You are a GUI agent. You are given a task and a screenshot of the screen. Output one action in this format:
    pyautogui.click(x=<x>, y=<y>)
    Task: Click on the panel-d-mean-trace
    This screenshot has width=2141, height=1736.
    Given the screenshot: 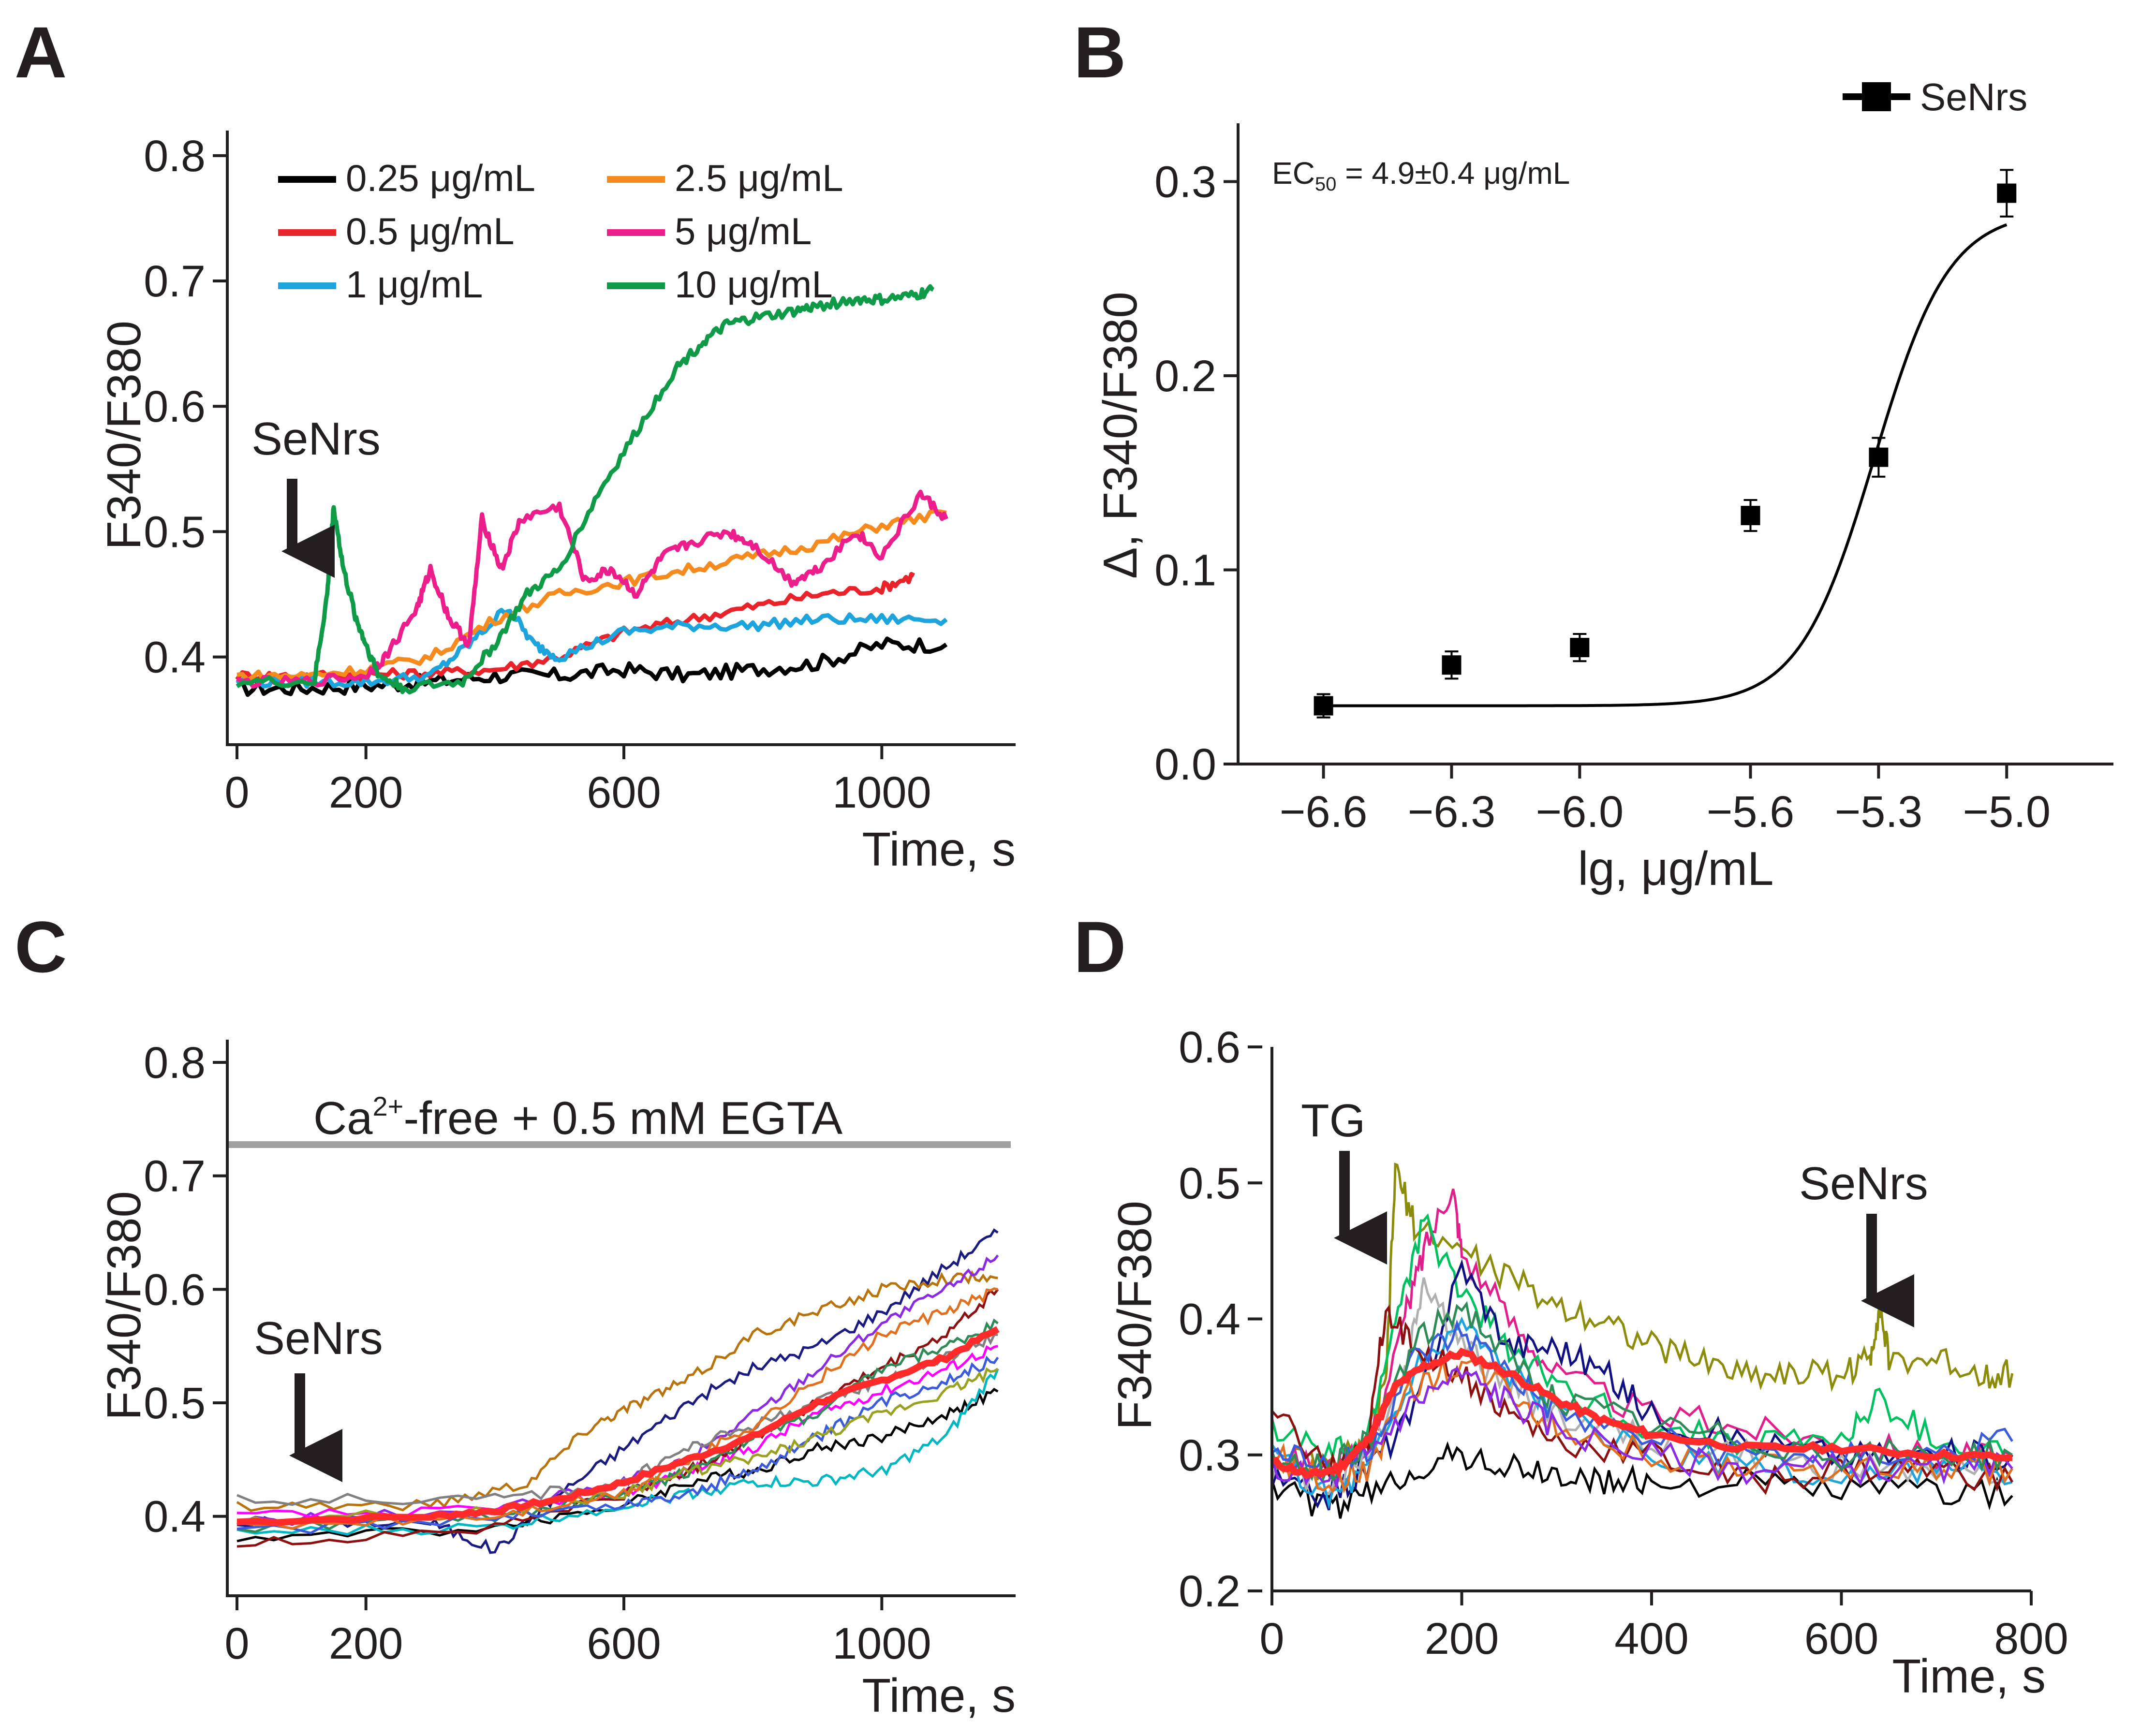 What is the action you would take?
    pyautogui.click(x=1642, y=1413)
    